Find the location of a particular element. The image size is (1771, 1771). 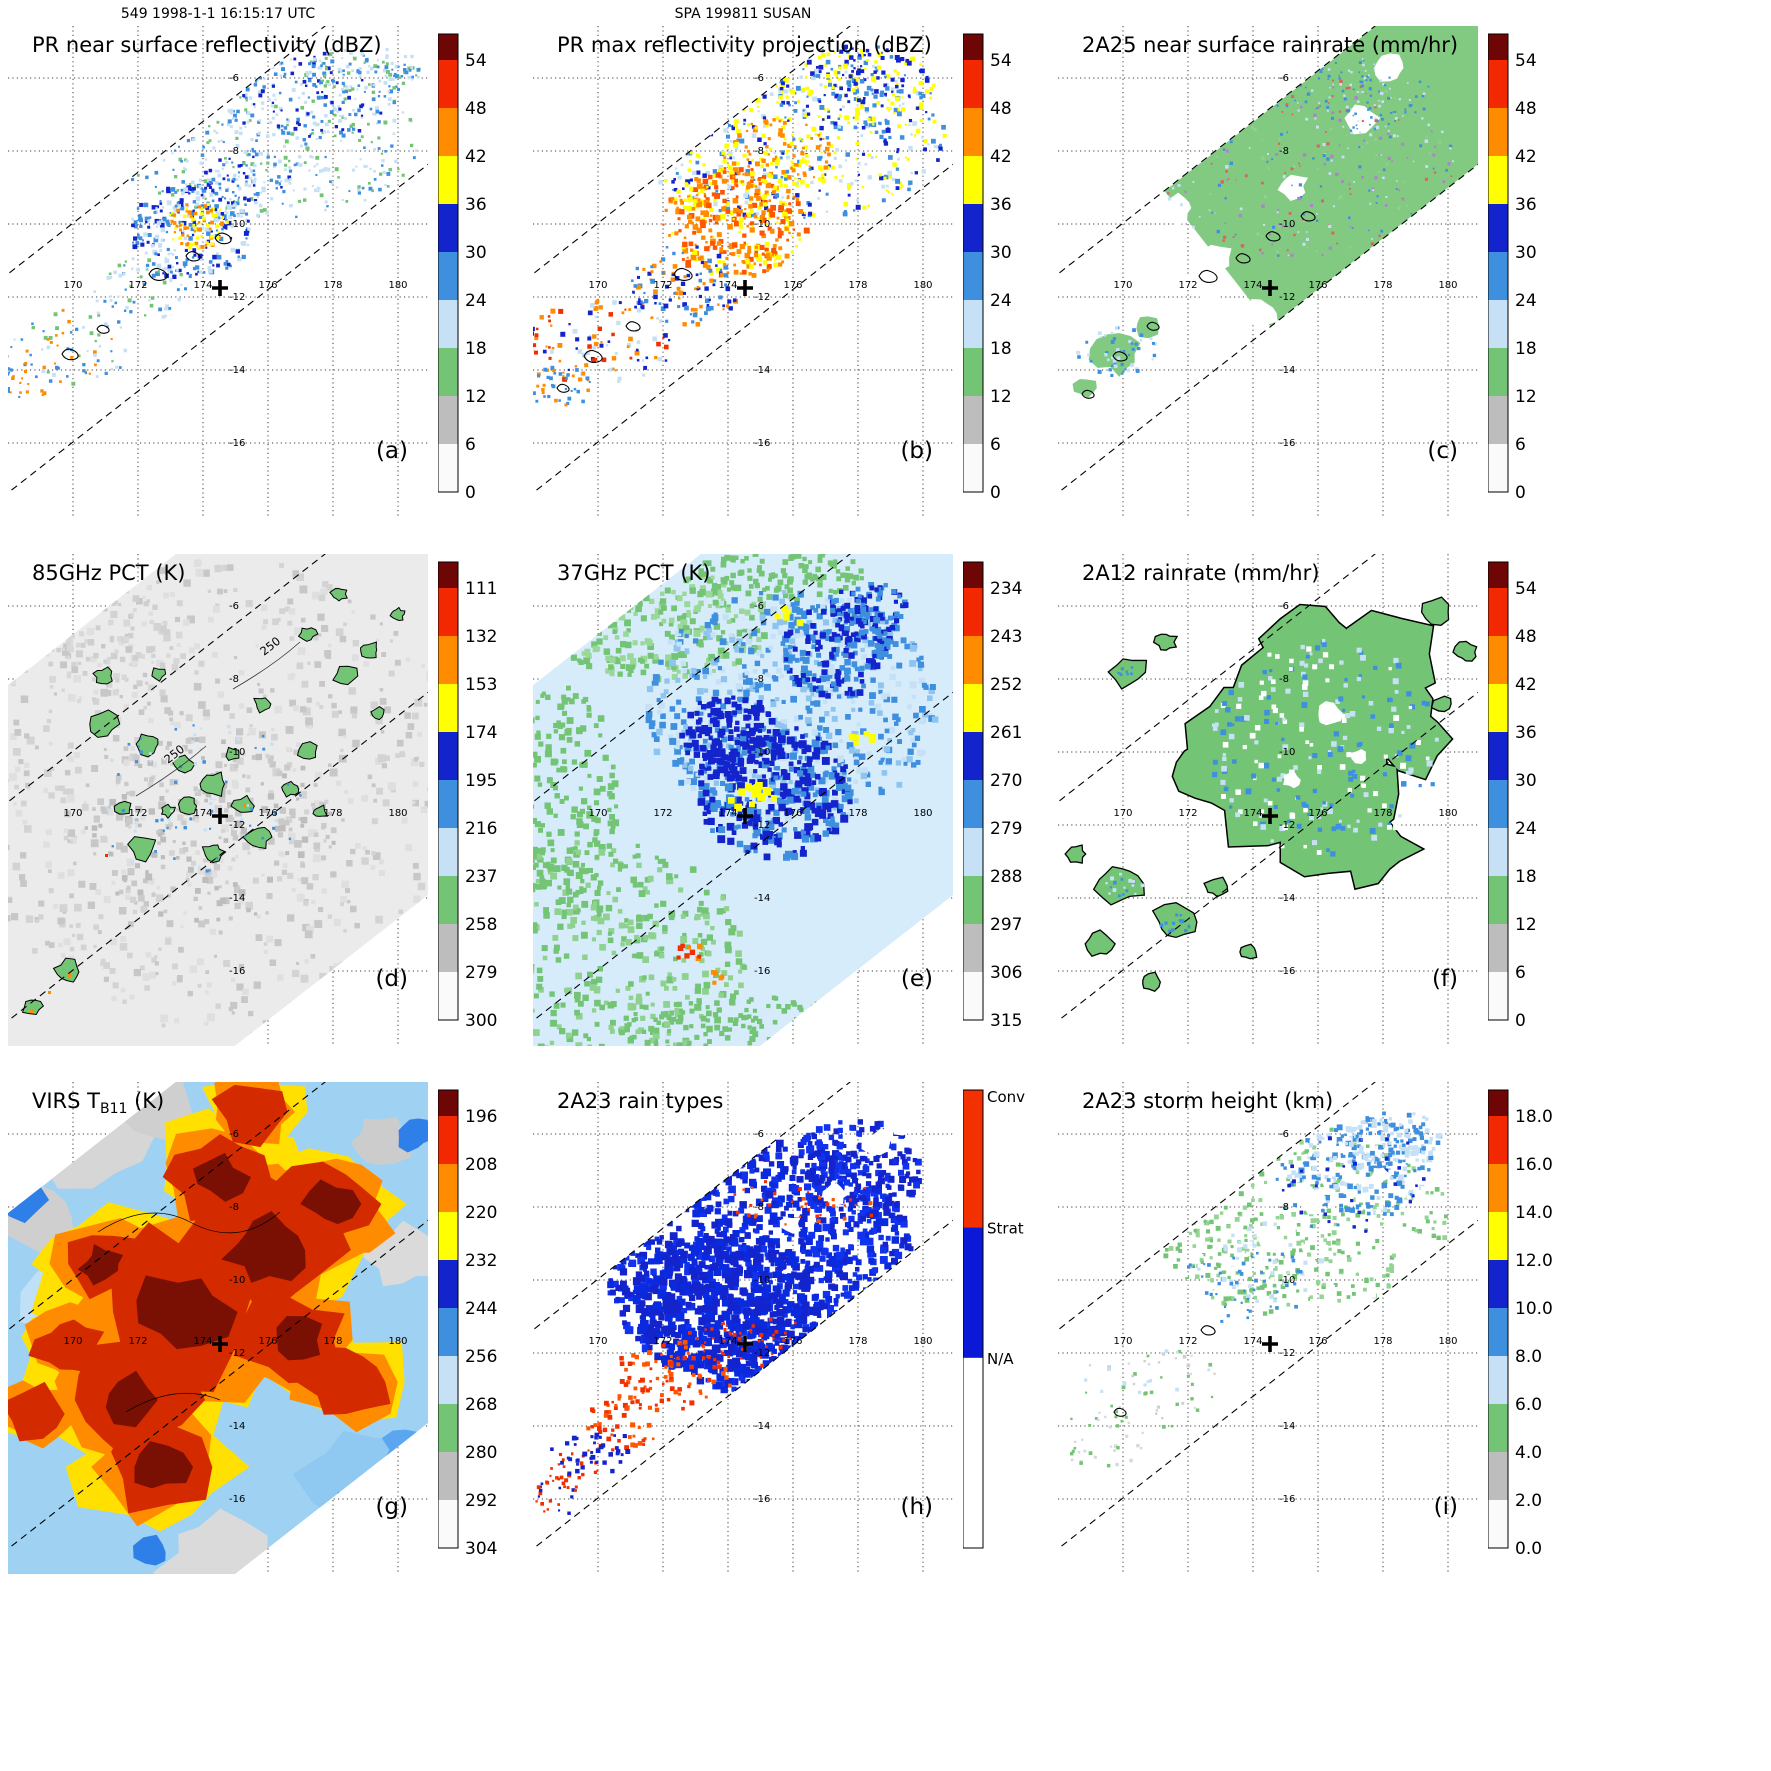

colorbar-tick-label: 288 is located at coordinates (1006, 877).